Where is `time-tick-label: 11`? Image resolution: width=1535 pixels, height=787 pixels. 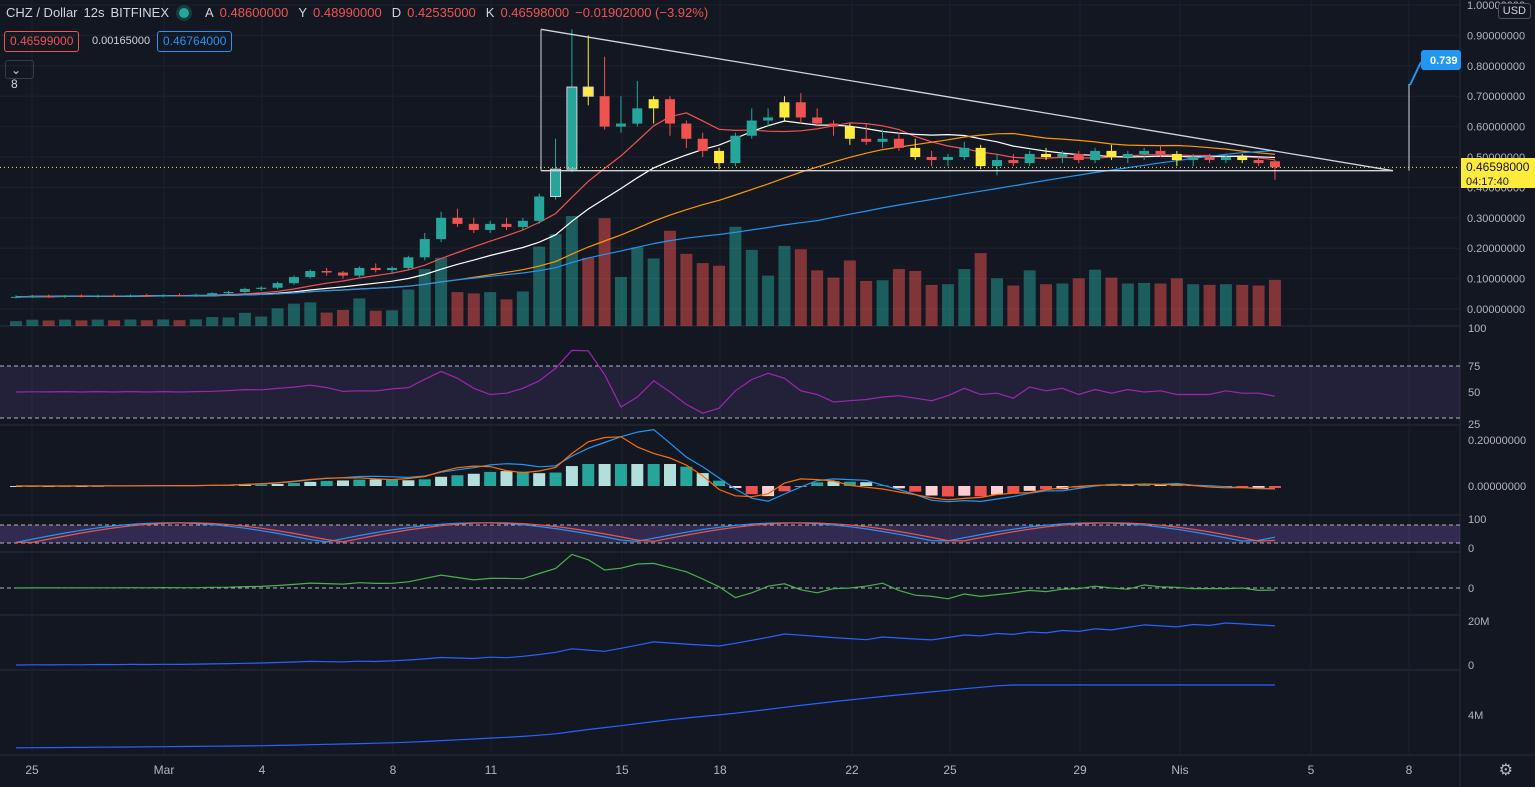
time-tick-label: 11 is located at coordinates (491, 770).